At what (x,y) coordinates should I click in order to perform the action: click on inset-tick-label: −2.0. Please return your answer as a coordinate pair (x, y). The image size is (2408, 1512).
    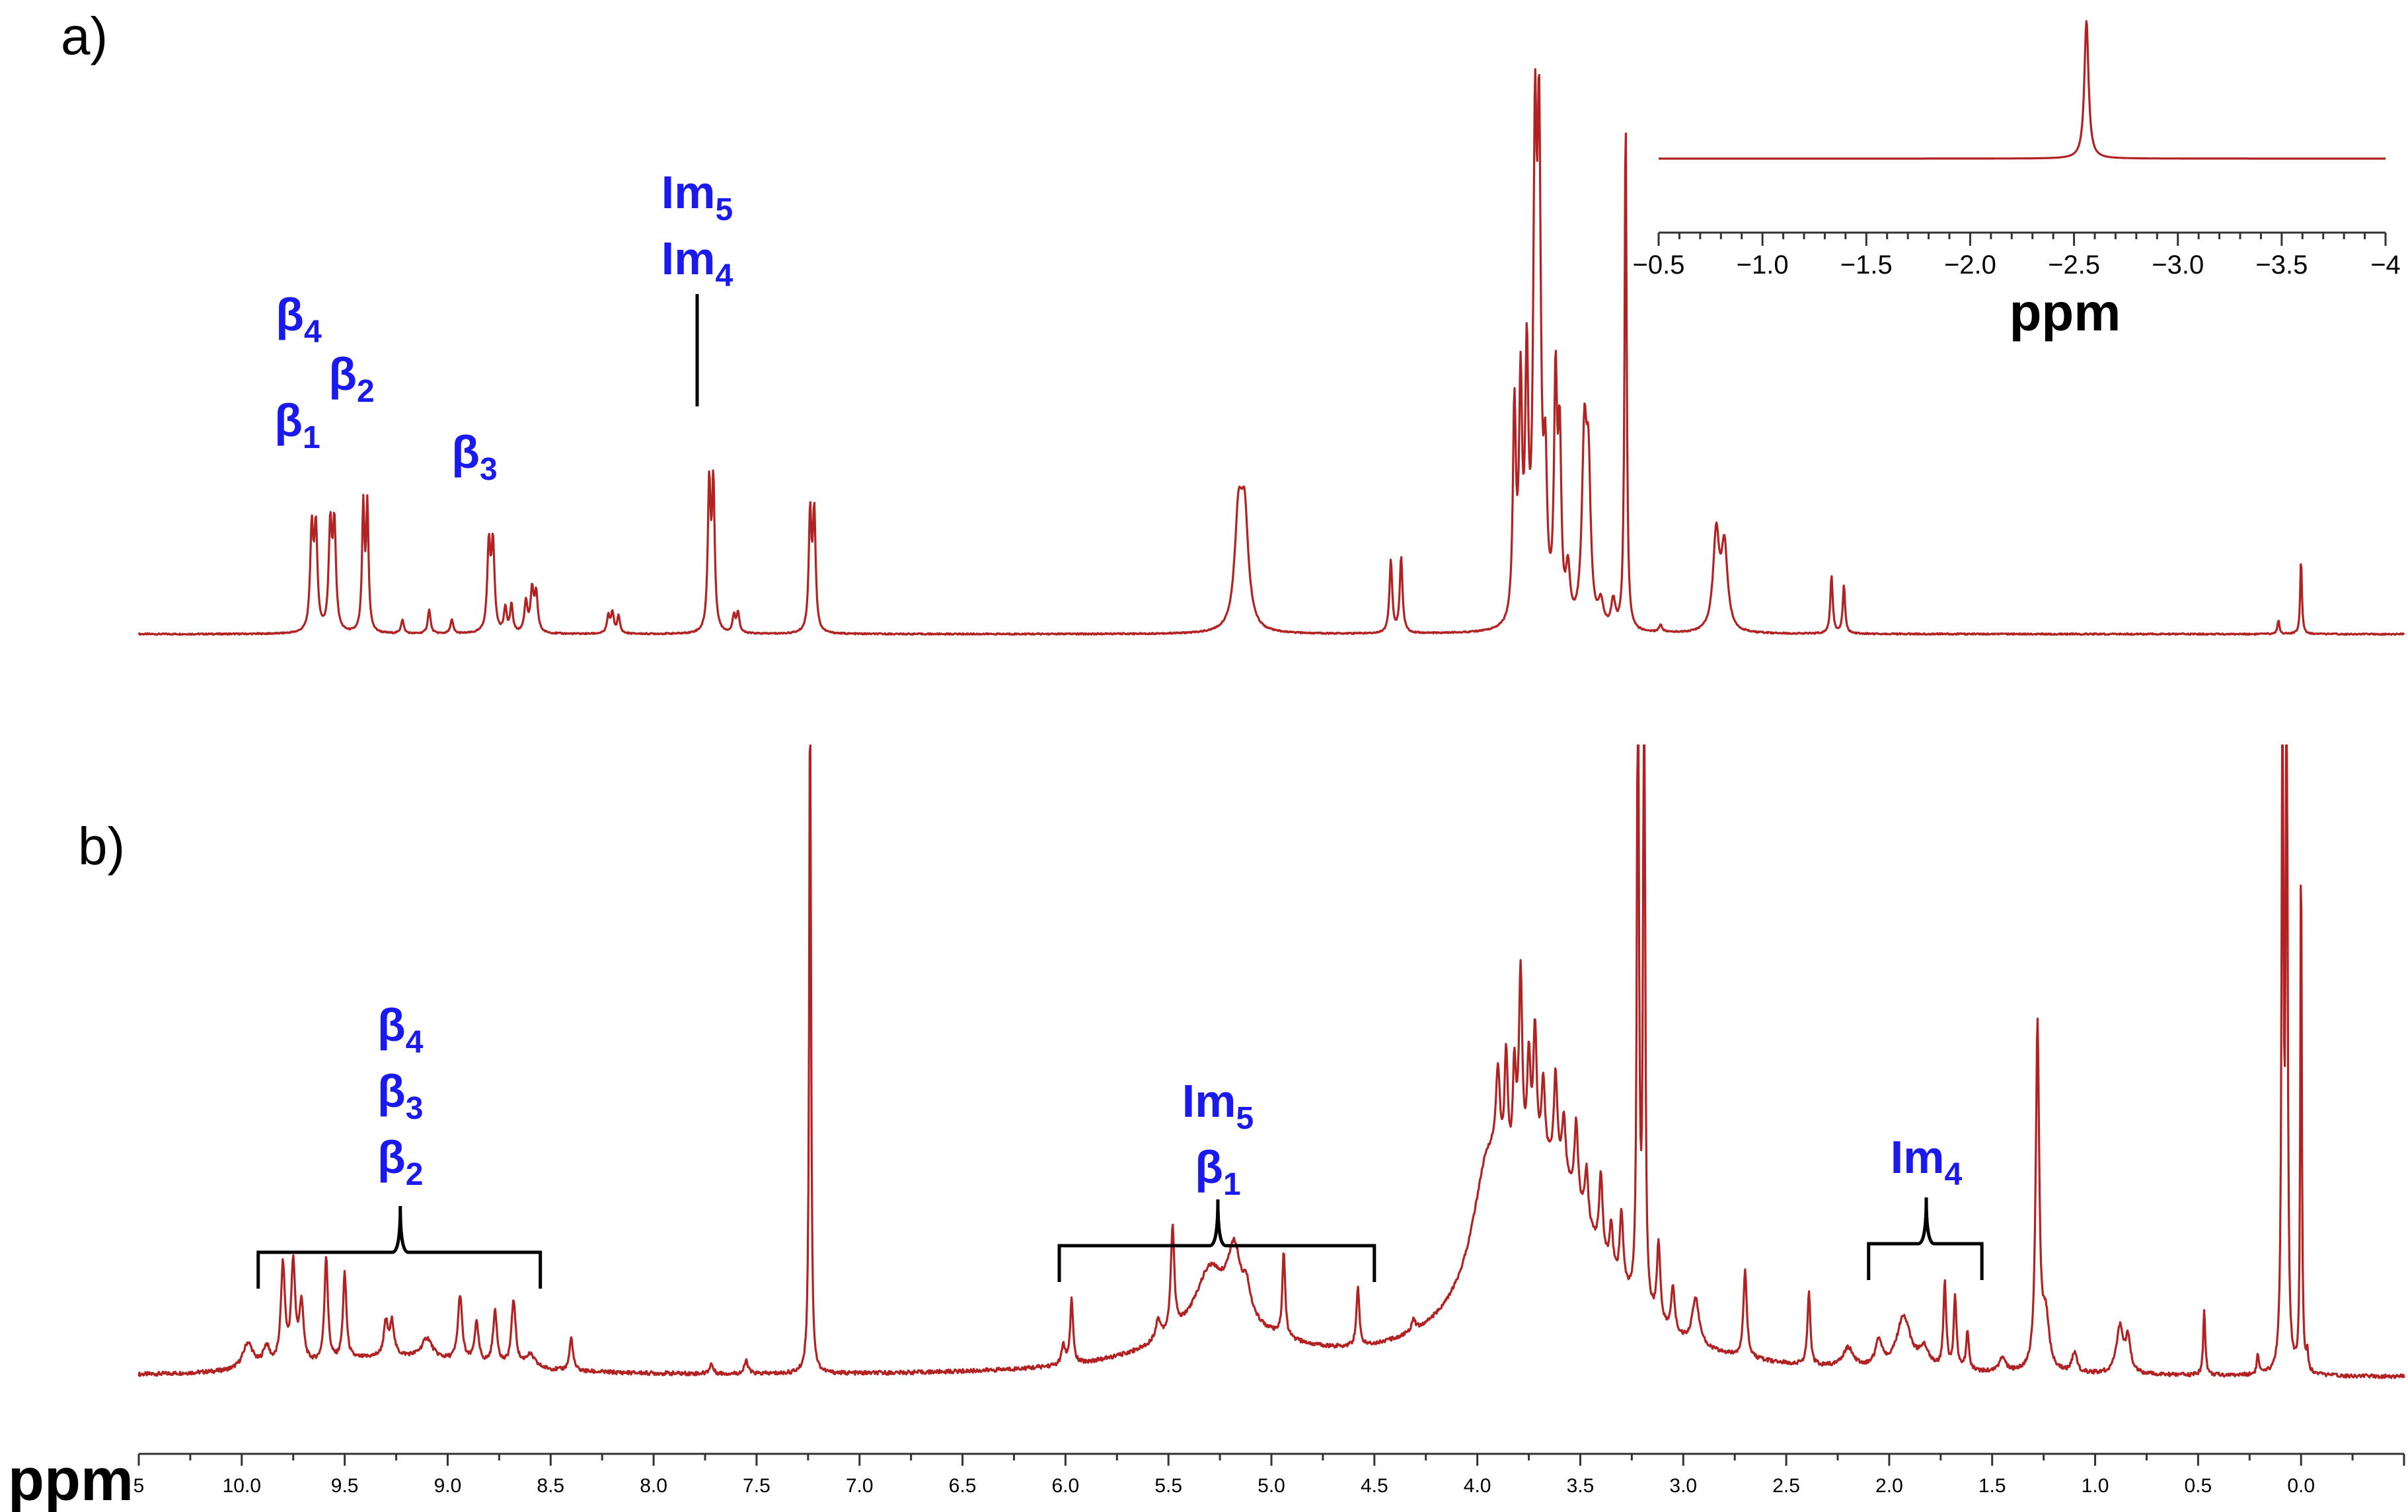
    Looking at the image, I should click on (1970, 265).